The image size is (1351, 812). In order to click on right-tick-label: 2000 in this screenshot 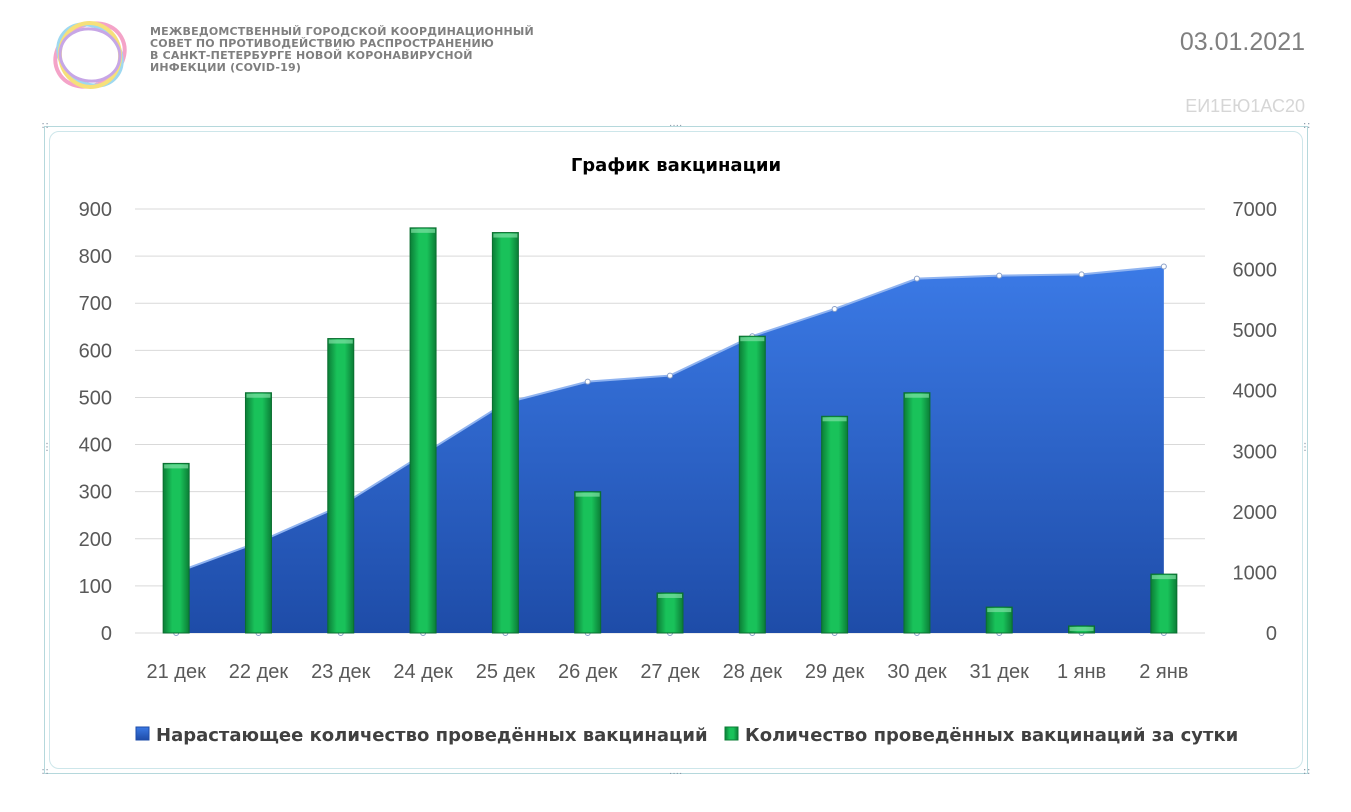, I will do `click(1255, 513)`.